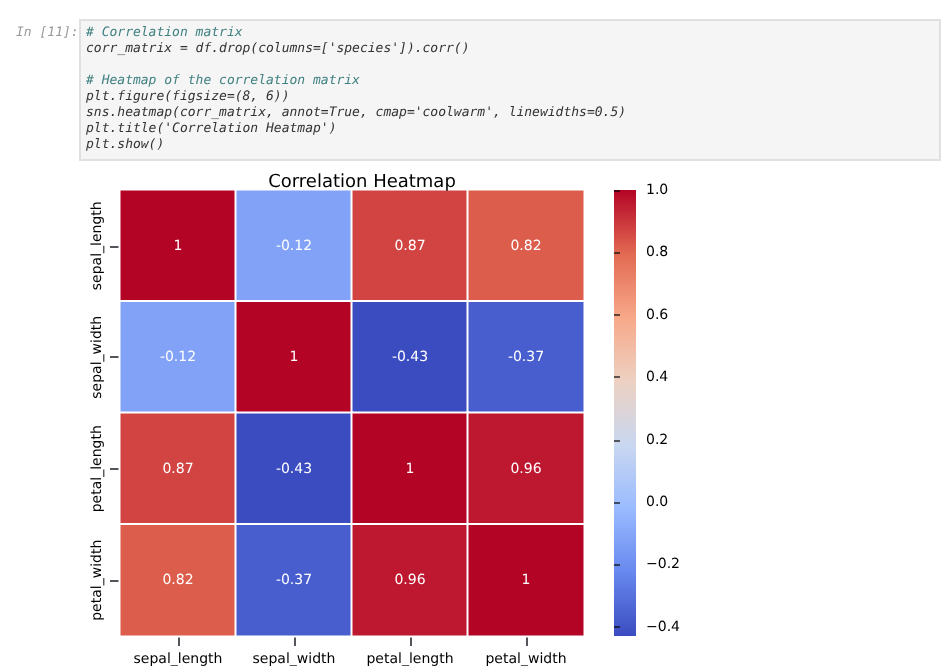 This screenshot has width=948, height=666. I want to click on chart-title: Correlation Heatmap, so click(362, 183).